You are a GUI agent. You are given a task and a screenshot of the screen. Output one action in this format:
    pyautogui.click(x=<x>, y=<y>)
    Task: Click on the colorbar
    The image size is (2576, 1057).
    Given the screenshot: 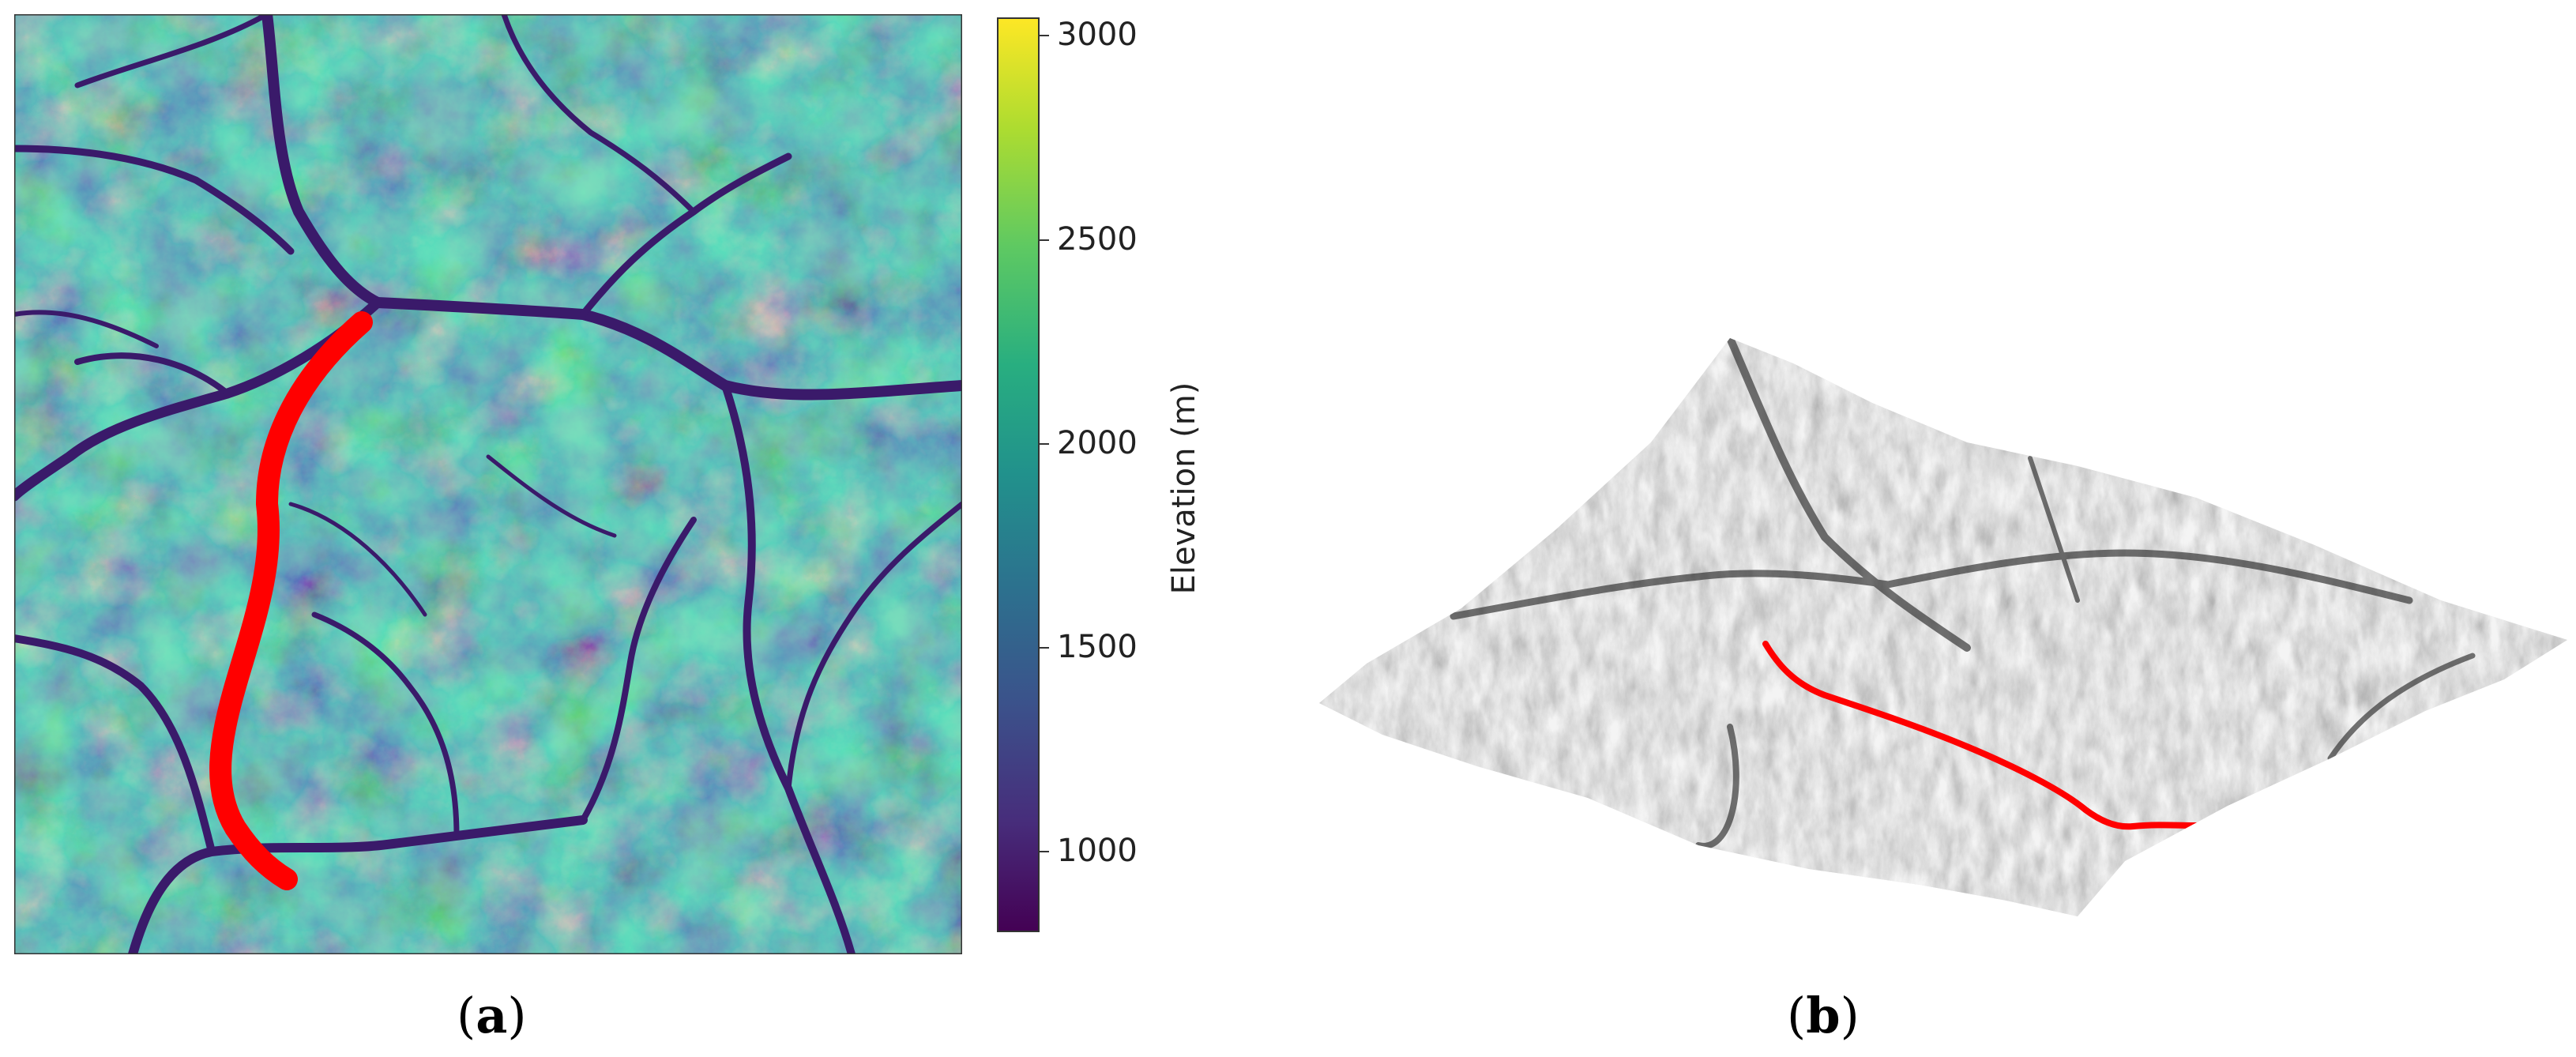 What is the action you would take?
    pyautogui.click(x=1018, y=474)
    